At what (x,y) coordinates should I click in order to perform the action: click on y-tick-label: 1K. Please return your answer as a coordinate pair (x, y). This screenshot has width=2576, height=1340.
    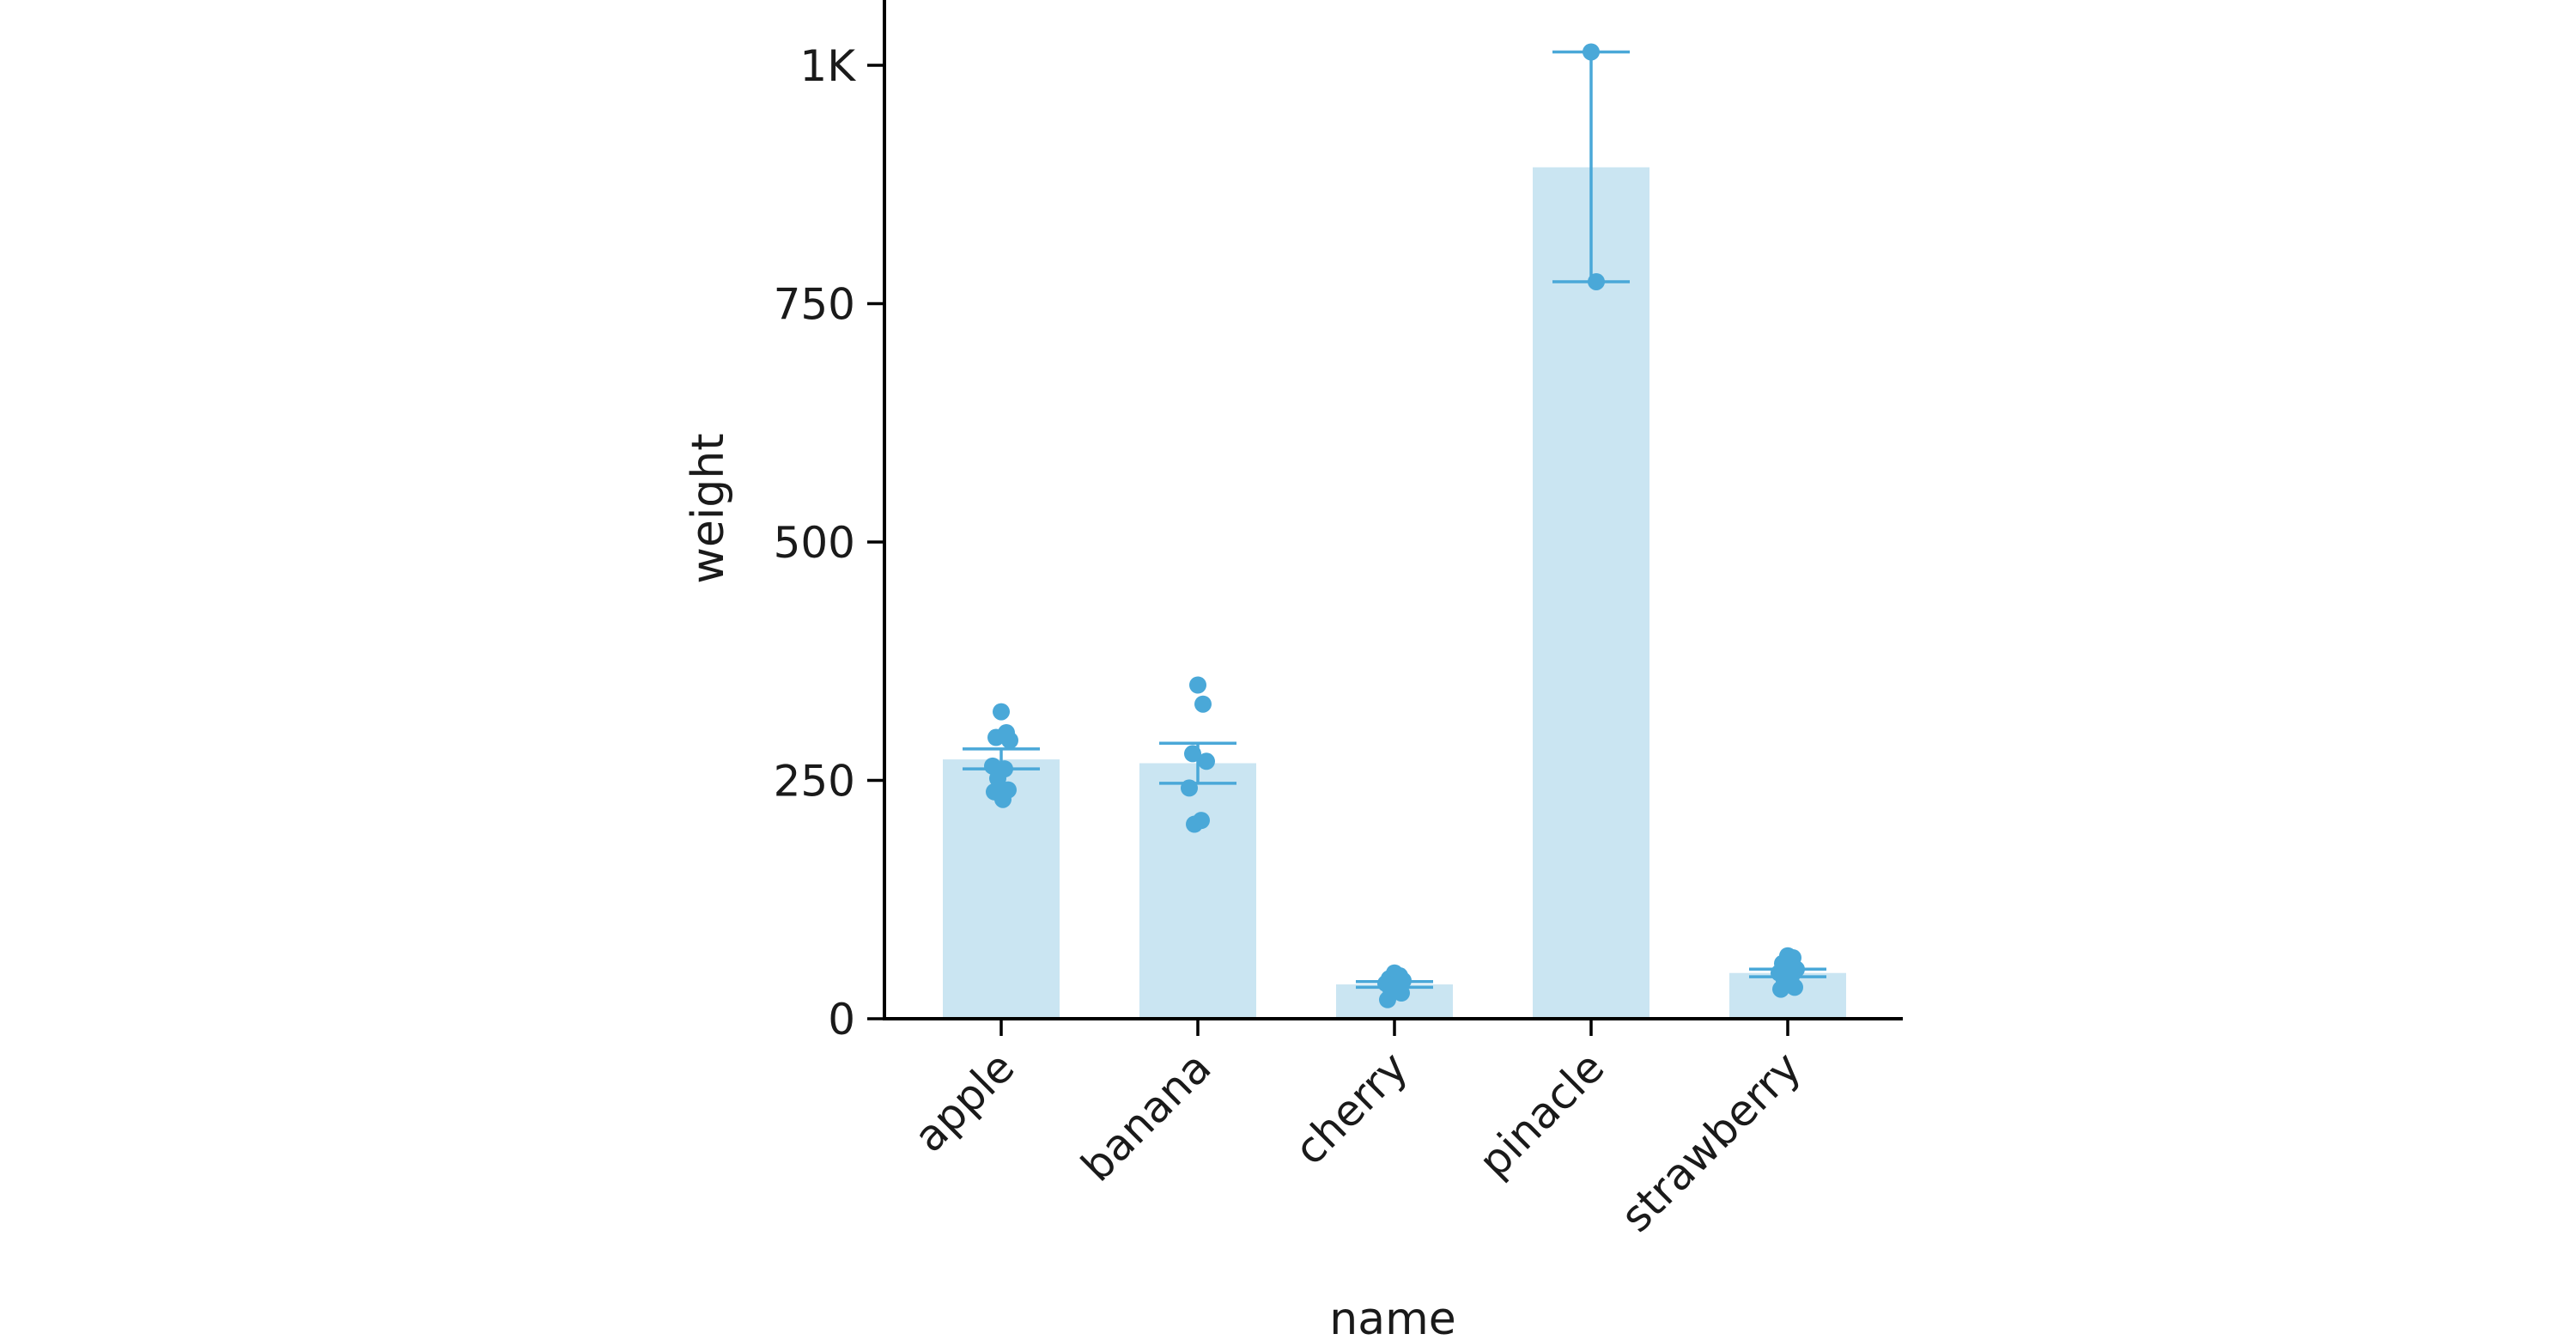
    Looking at the image, I should click on (828, 66).